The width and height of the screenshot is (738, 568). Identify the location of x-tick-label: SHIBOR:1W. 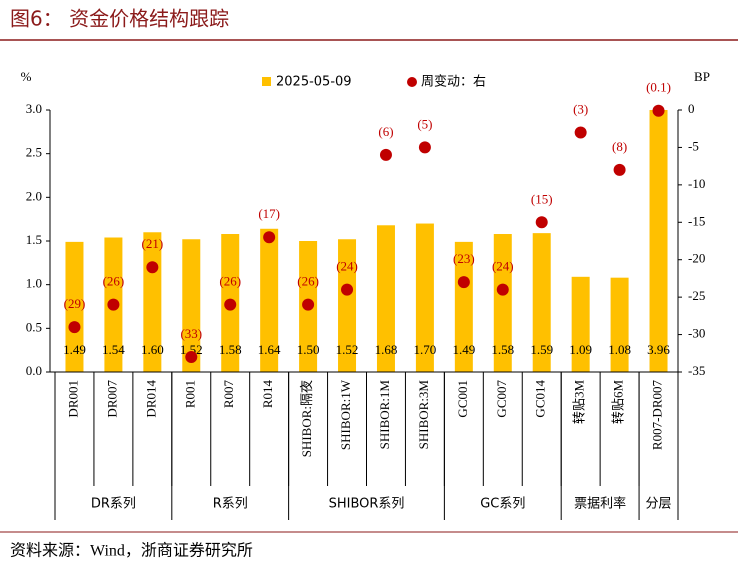
(345, 414).